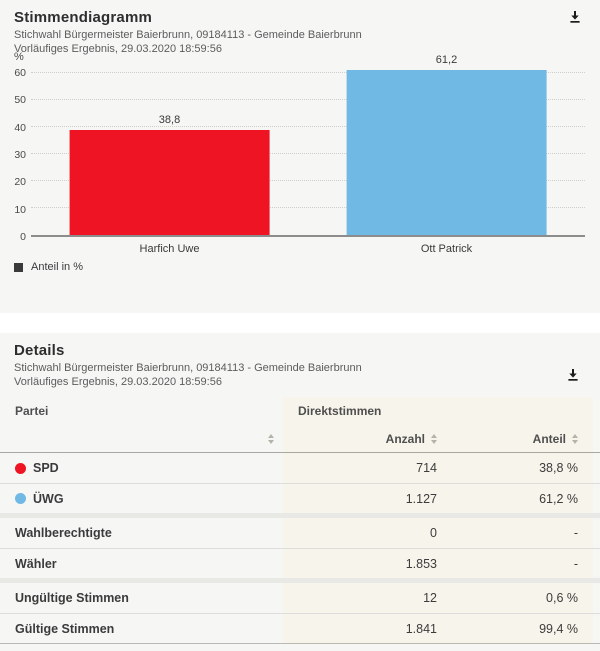  I want to click on sort-anteil-button: Anteil, so click(515, 438).